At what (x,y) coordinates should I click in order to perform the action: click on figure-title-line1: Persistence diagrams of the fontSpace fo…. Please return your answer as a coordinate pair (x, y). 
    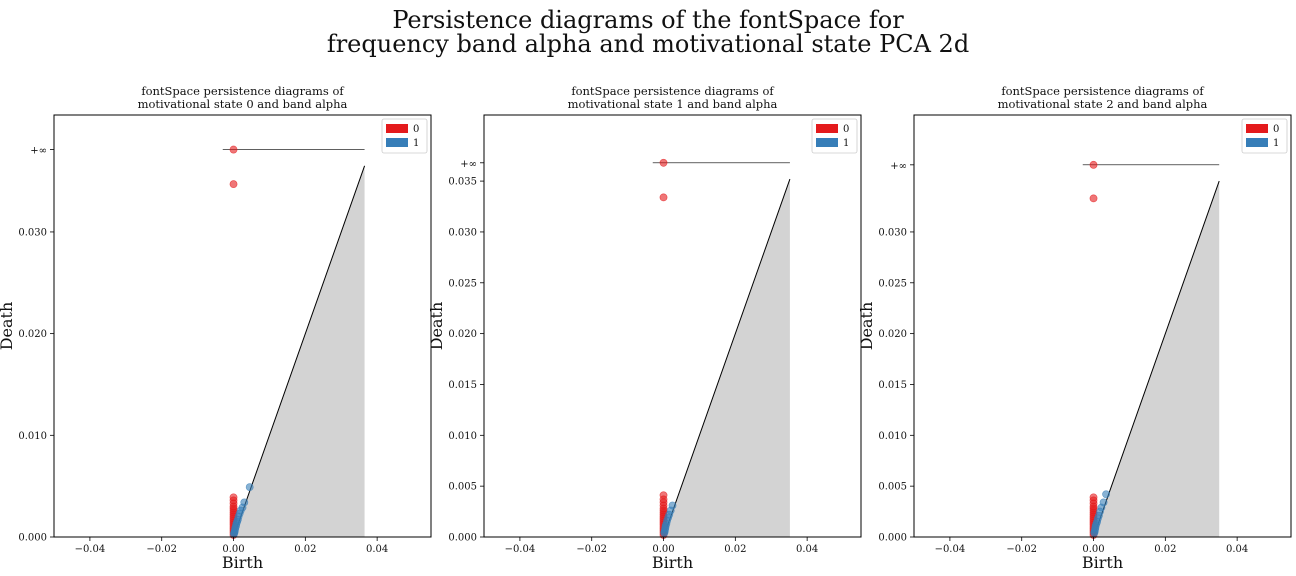
    Looking at the image, I should click on (648, 20).